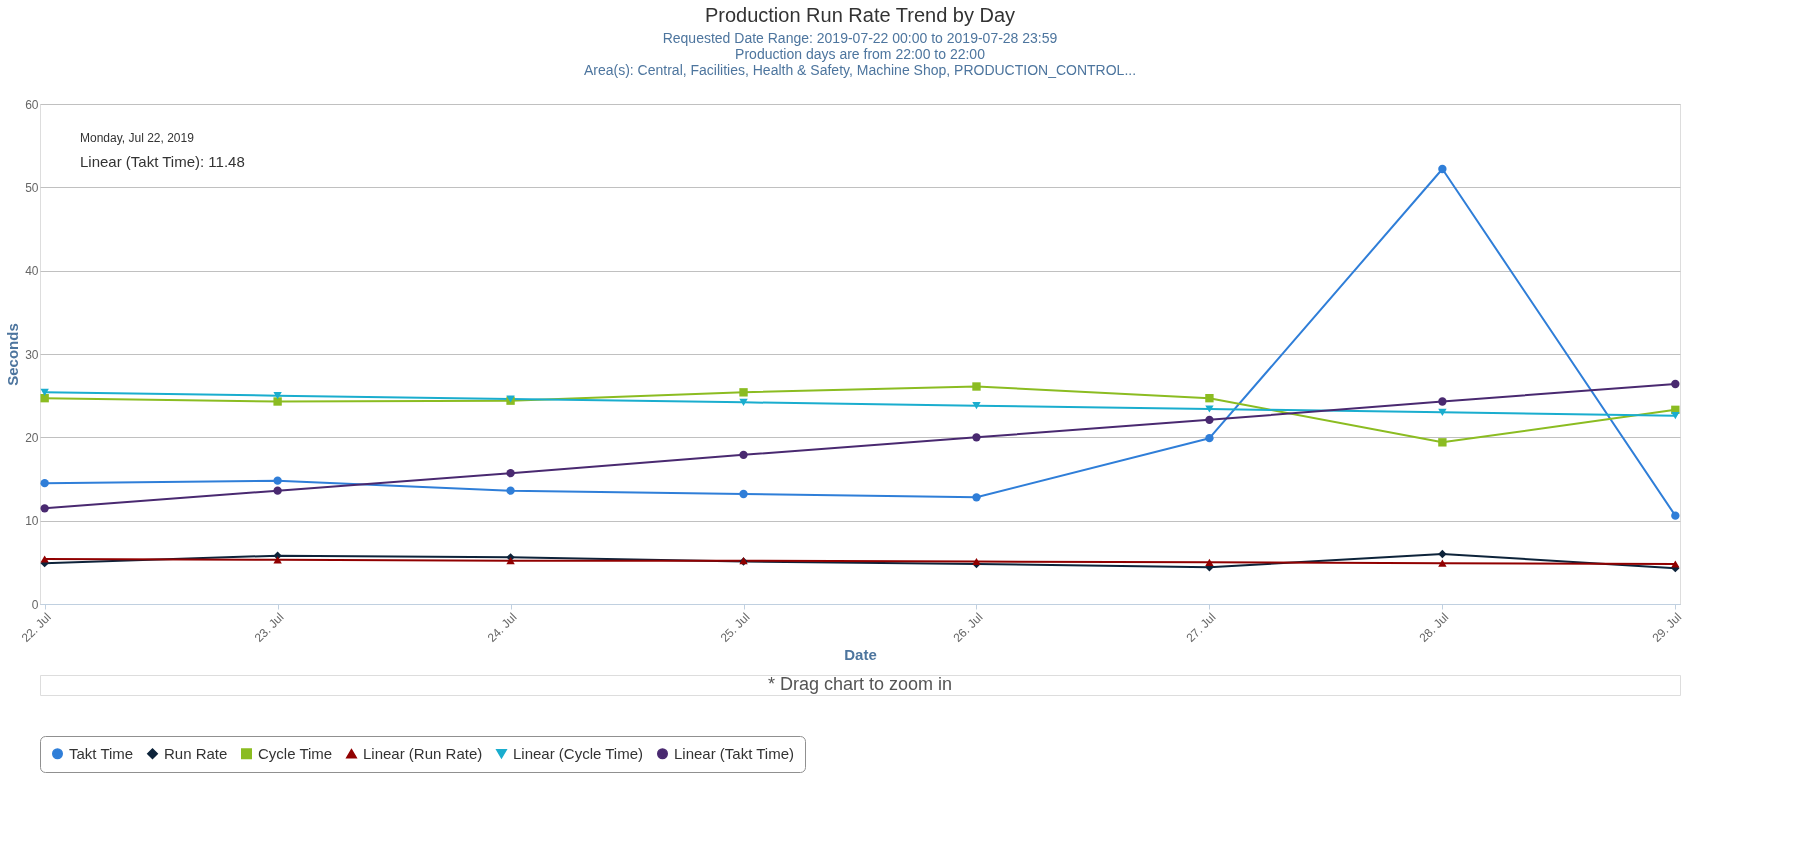 Image resolution: width=1809 pixels, height=868 pixels. I want to click on y-tick-label: 50, so click(32, 187).